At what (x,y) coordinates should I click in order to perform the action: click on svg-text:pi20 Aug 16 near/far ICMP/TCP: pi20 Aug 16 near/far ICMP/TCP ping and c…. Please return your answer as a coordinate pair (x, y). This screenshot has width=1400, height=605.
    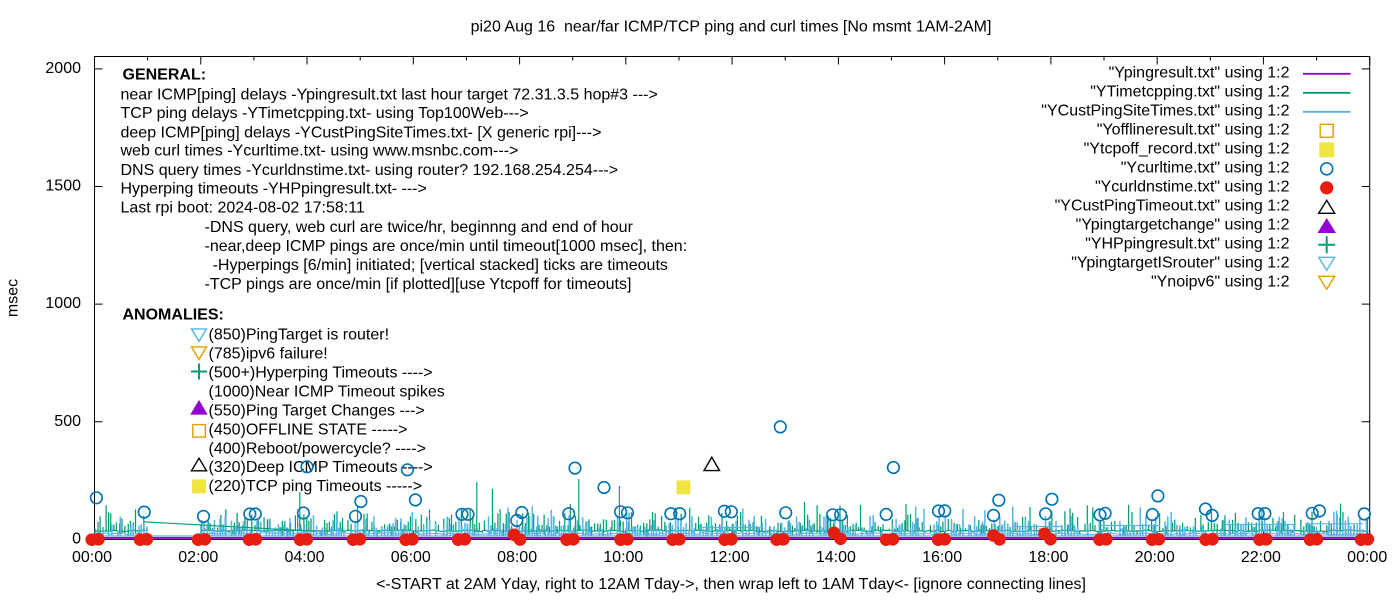
    Looking at the image, I should click on (731, 26).